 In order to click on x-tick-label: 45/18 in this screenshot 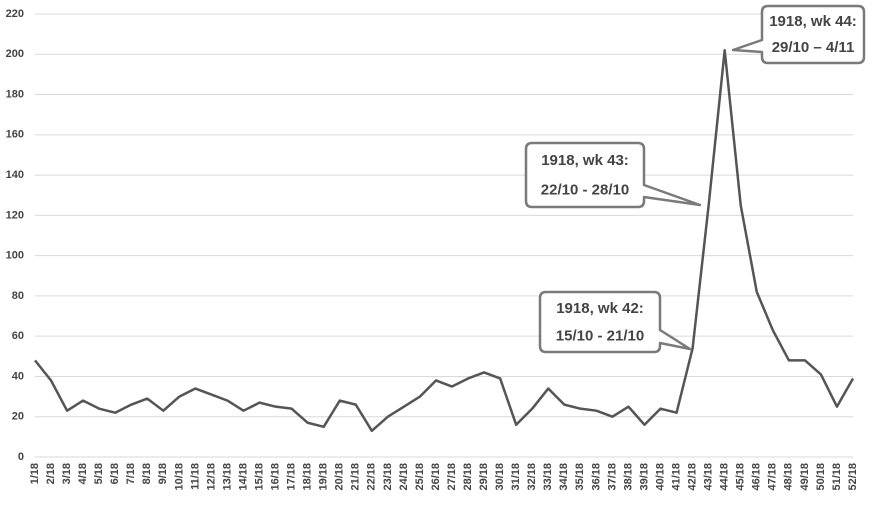, I will do `click(741, 477)`.